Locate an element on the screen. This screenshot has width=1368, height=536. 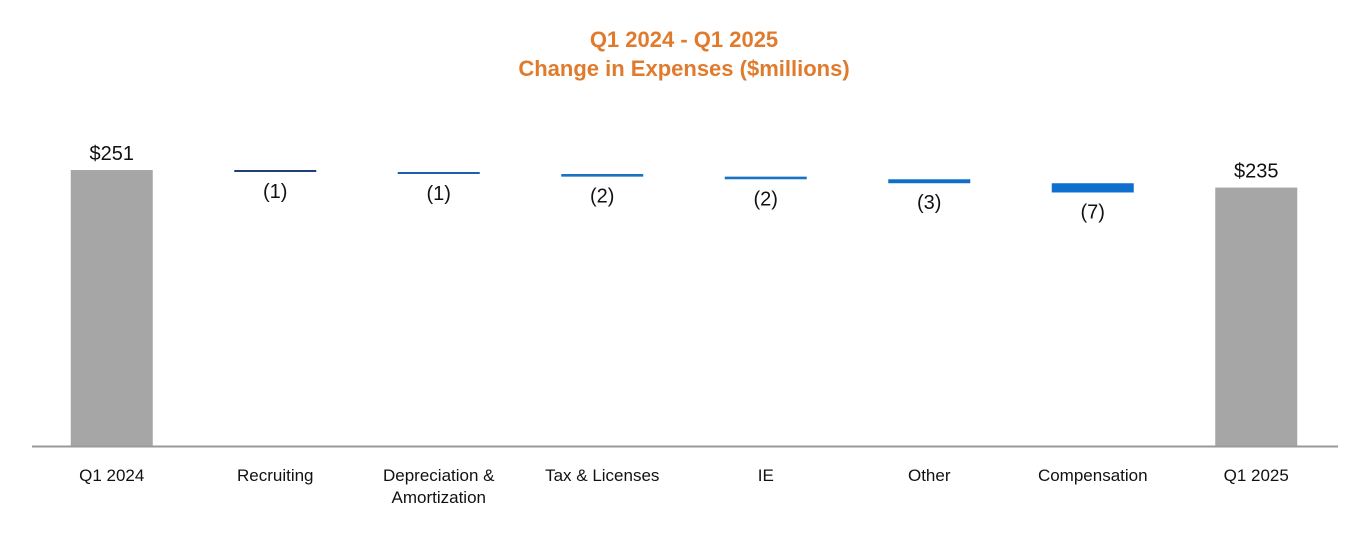
x-tick-label: Depreciation & Amortization is located at coordinates (439, 486).